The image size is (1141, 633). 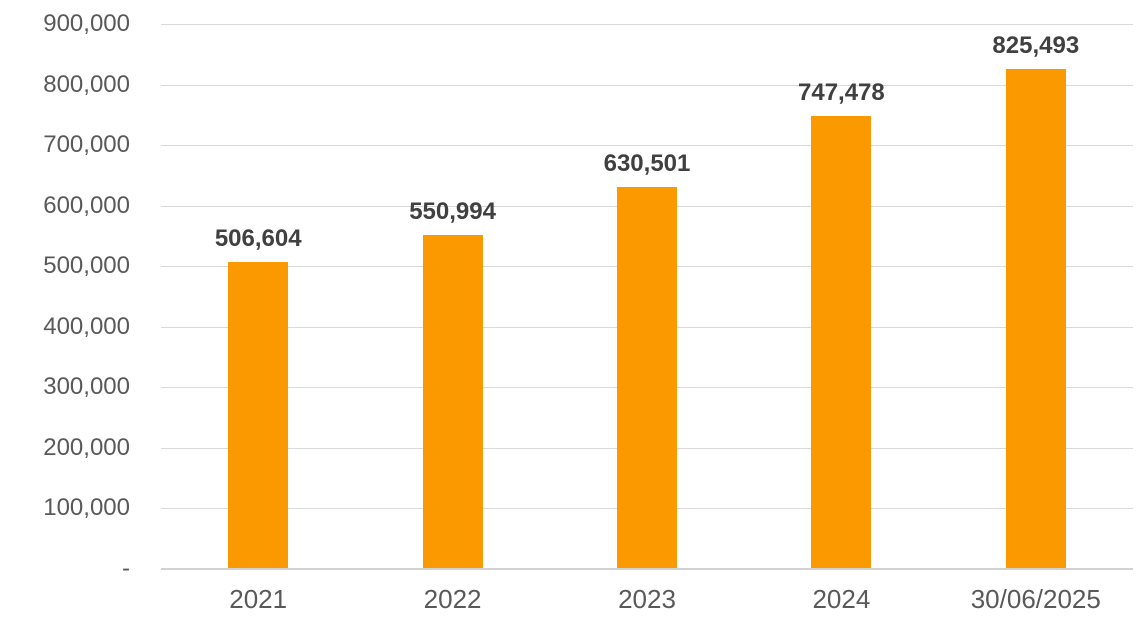 What do you see at coordinates (452, 212) in the screenshot?
I see `data-label: 550,994` at bounding box center [452, 212].